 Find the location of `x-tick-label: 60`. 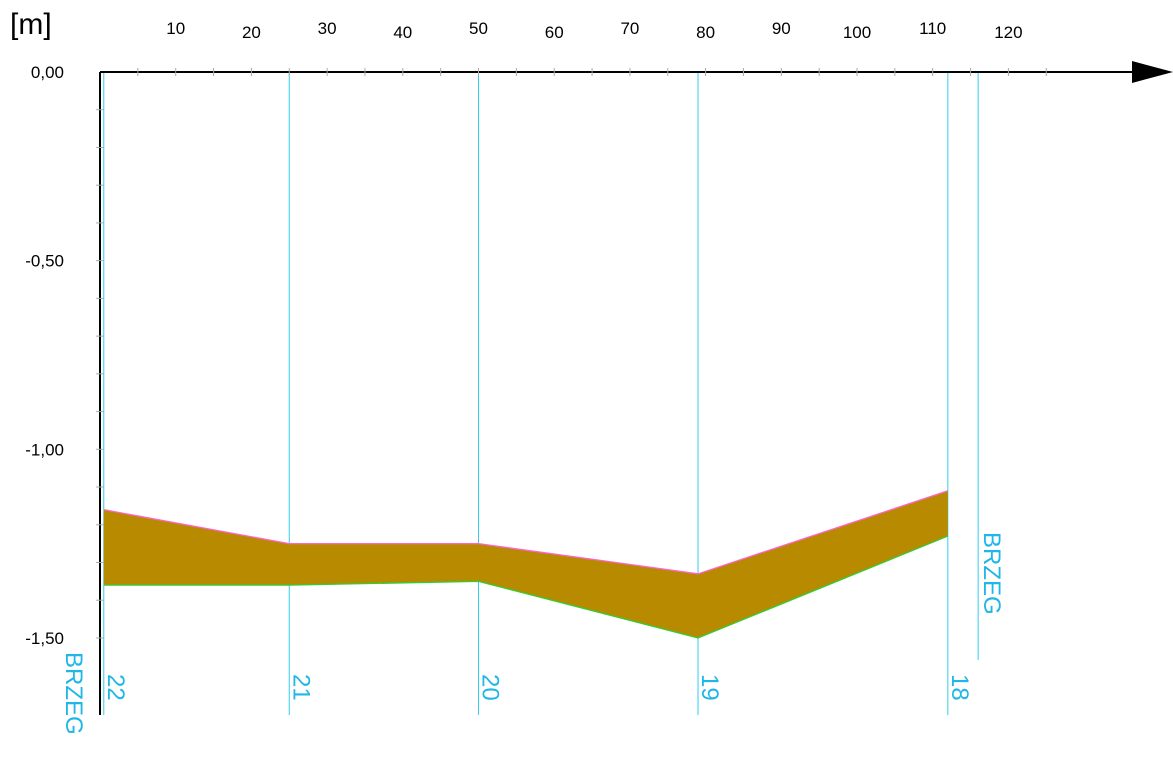

x-tick-label: 60 is located at coordinates (554, 32).